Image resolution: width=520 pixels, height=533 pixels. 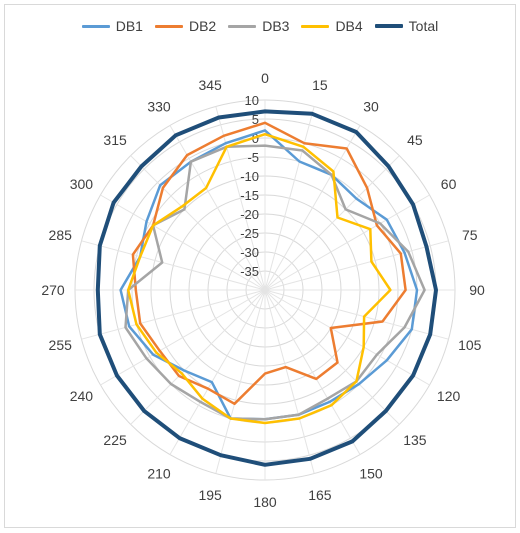 I want to click on legend-label-db2: DB2, so click(x=202, y=26).